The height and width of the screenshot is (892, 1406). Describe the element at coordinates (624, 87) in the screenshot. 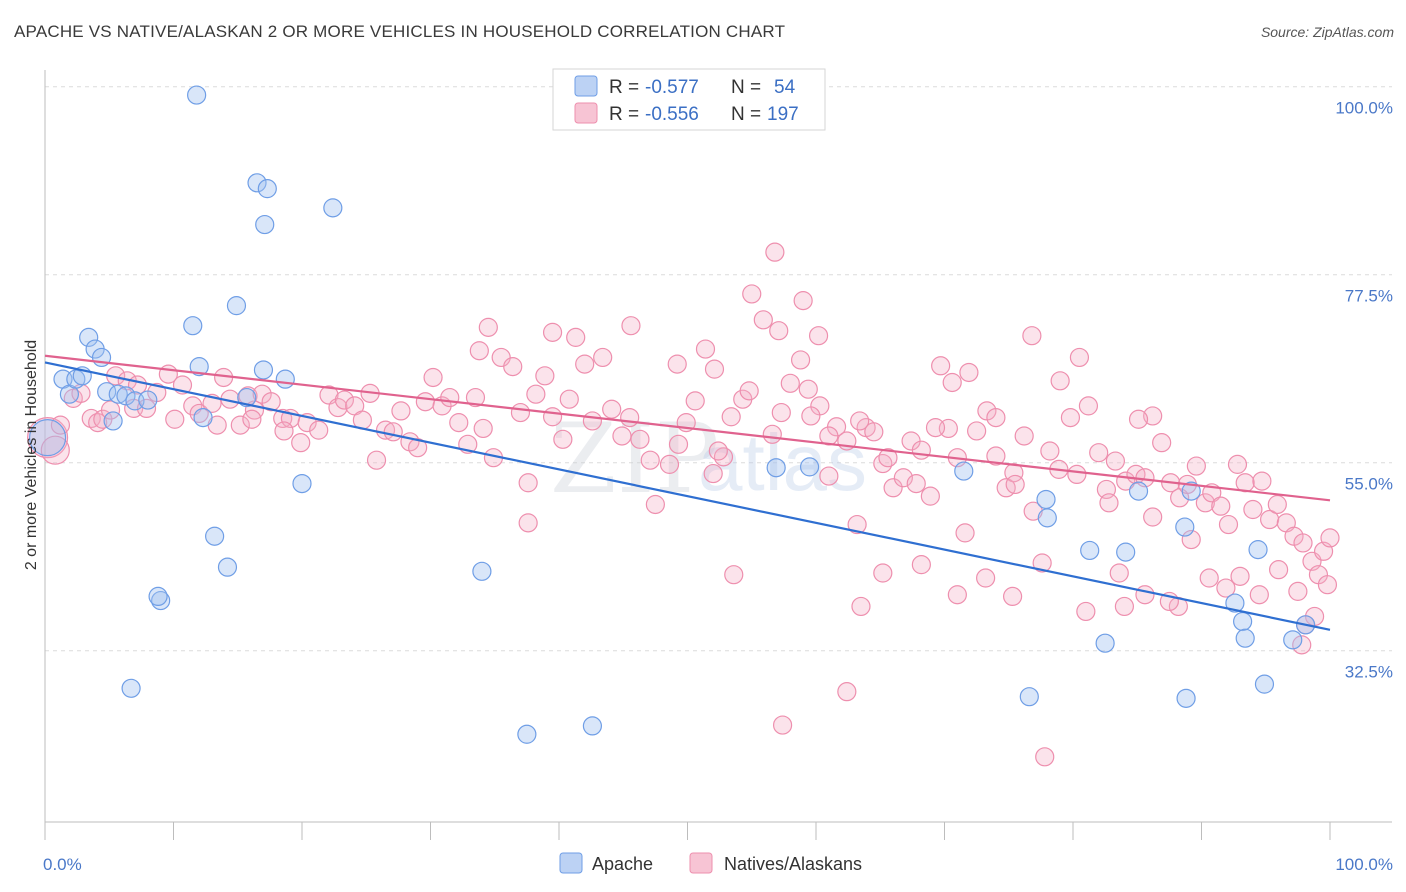

I see `legend-r-label-apache: R =` at that location.